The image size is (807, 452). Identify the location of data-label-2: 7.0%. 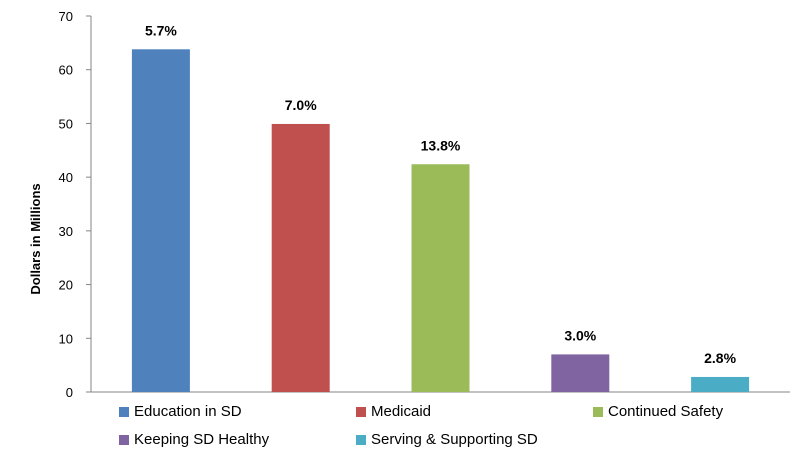
(301, 105).